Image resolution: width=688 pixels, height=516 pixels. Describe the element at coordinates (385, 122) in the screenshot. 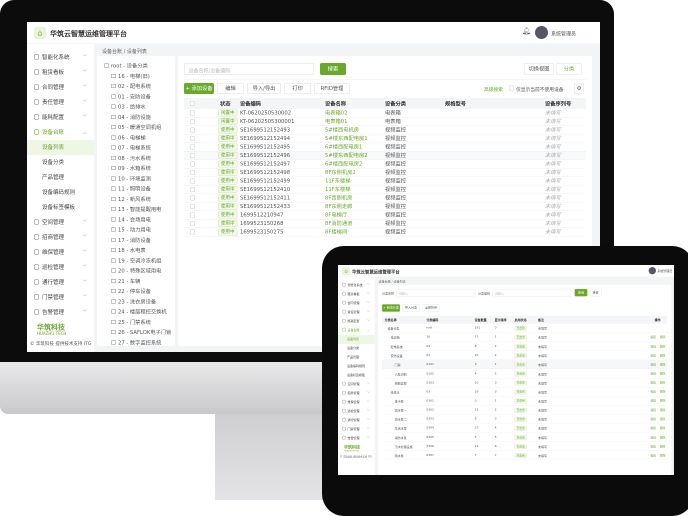

I see `table-row: 闲置中 KT-06202505300001 电表箱01 电表箱 未填写` at that location.